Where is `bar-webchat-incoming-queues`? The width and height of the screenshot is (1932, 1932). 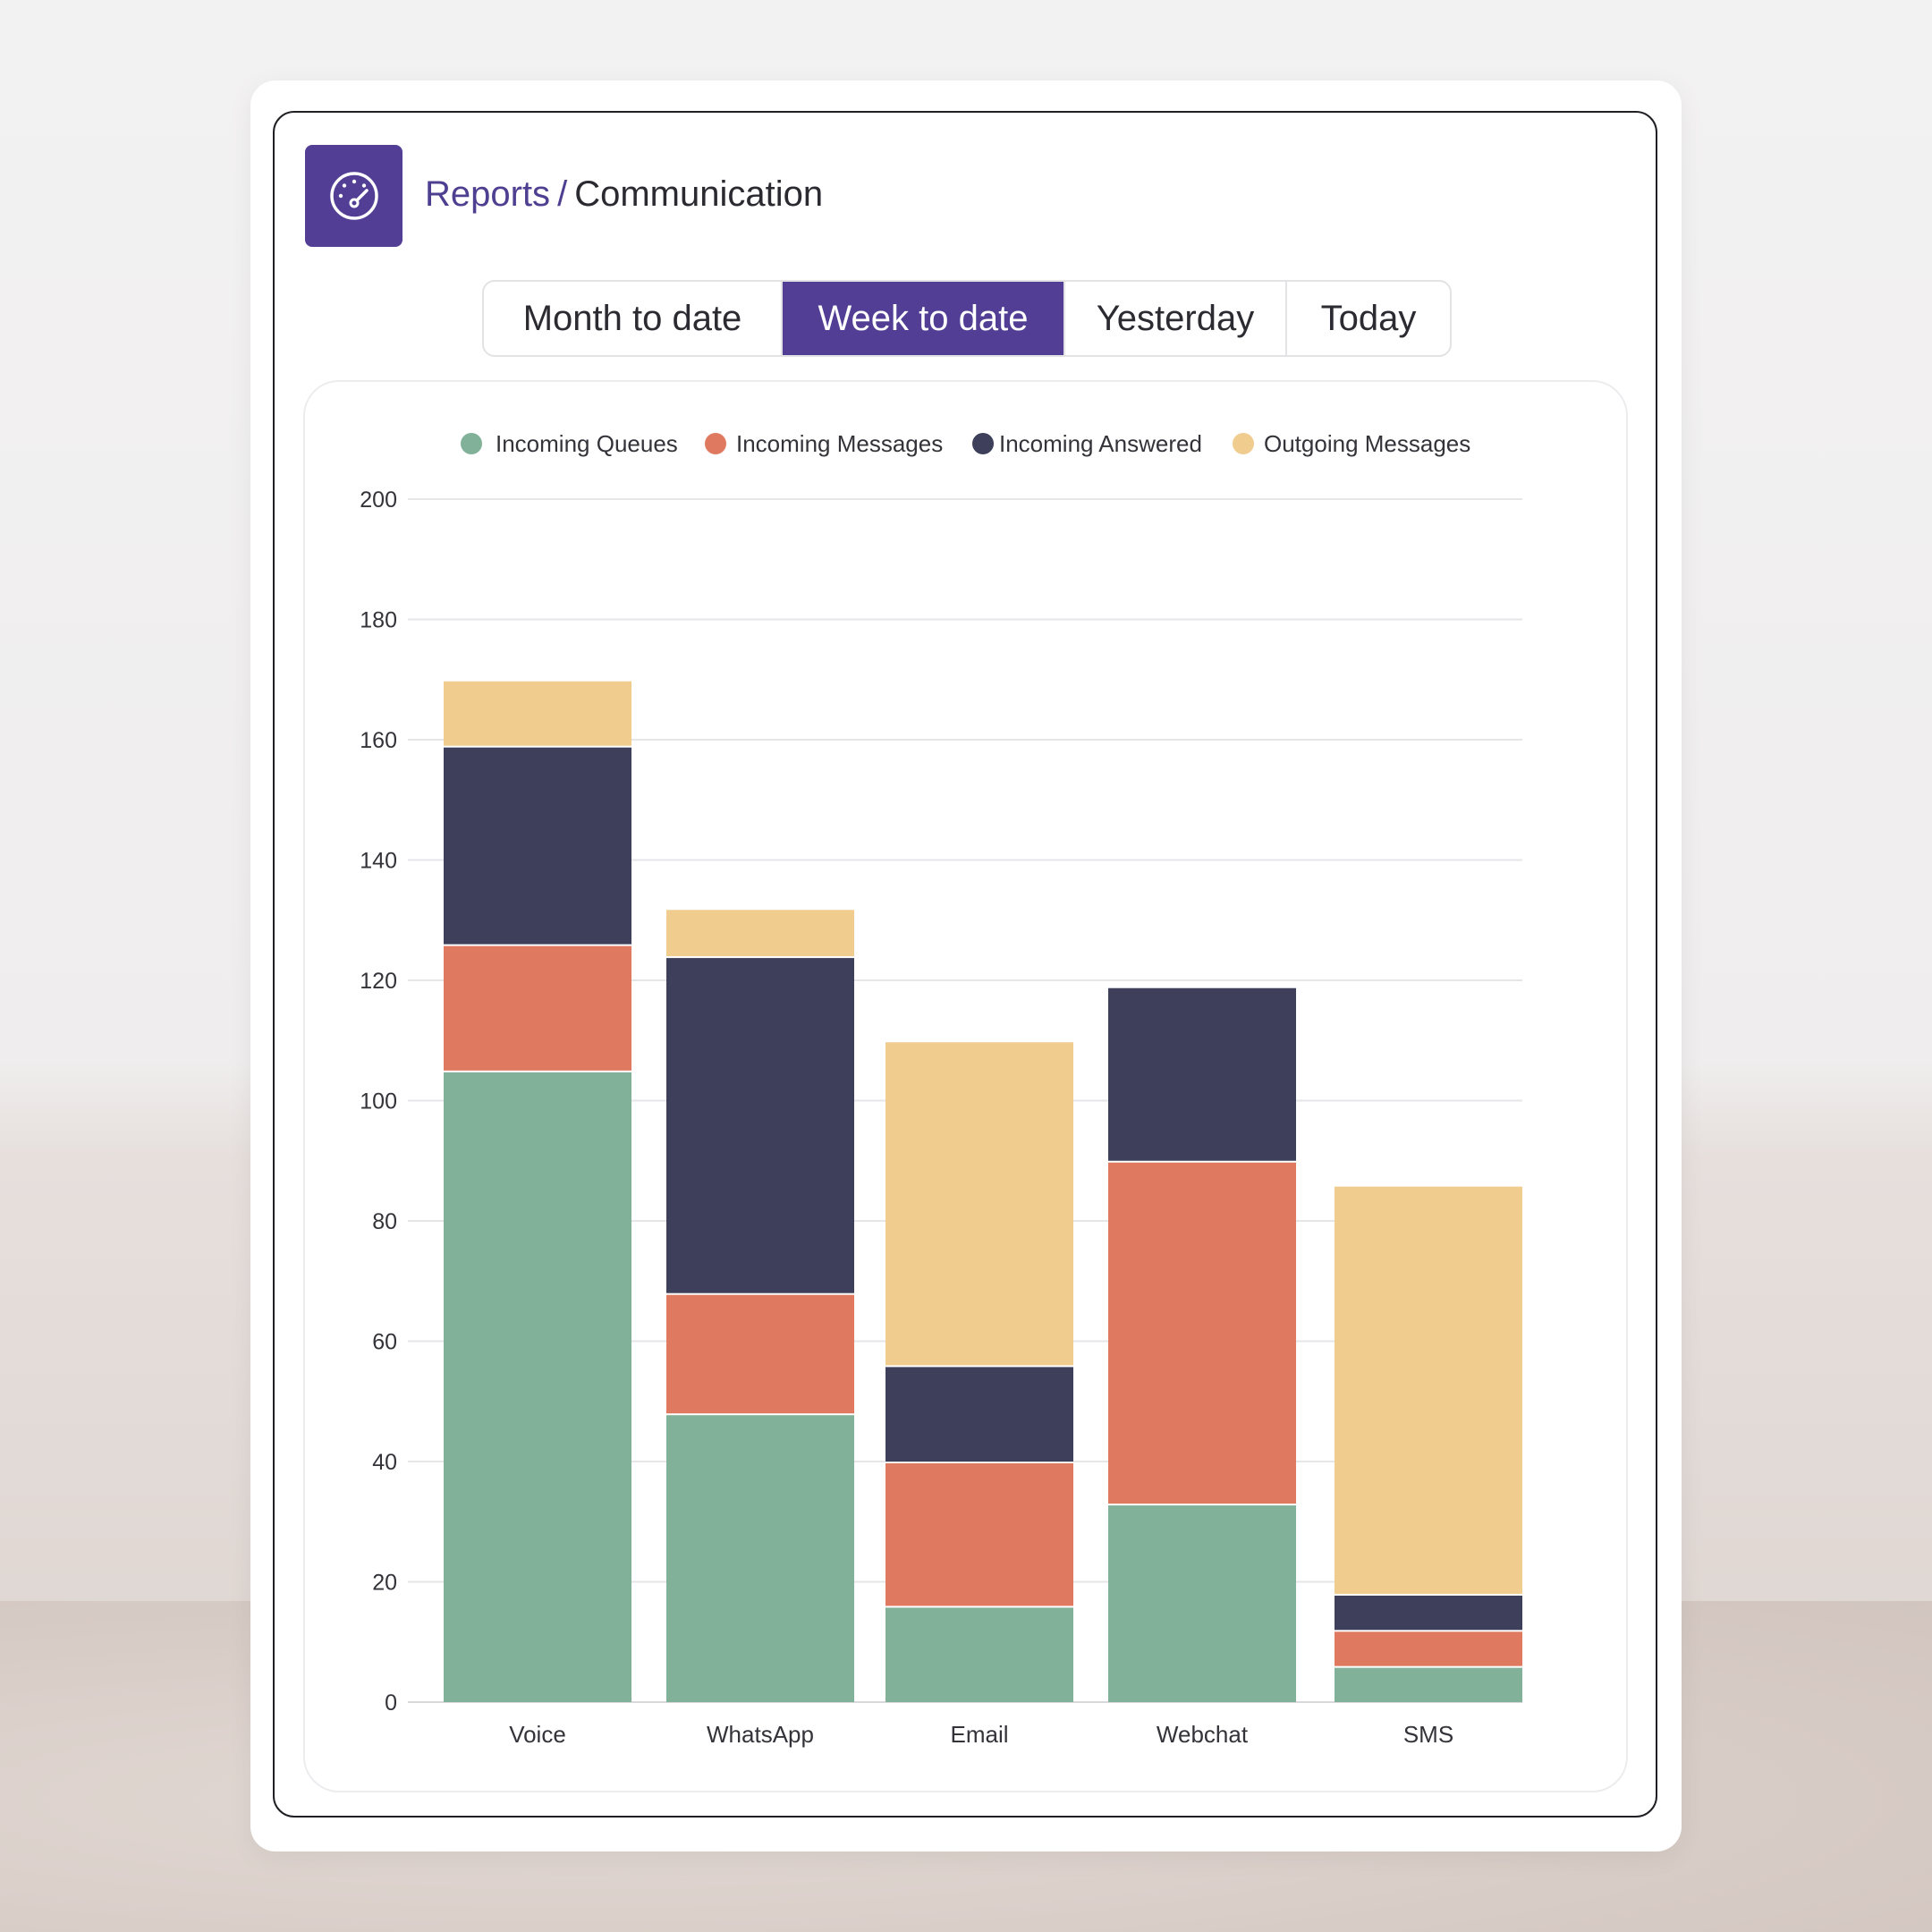 bar-webchat-incoming-queues is located at coordinates (1202, 1603).